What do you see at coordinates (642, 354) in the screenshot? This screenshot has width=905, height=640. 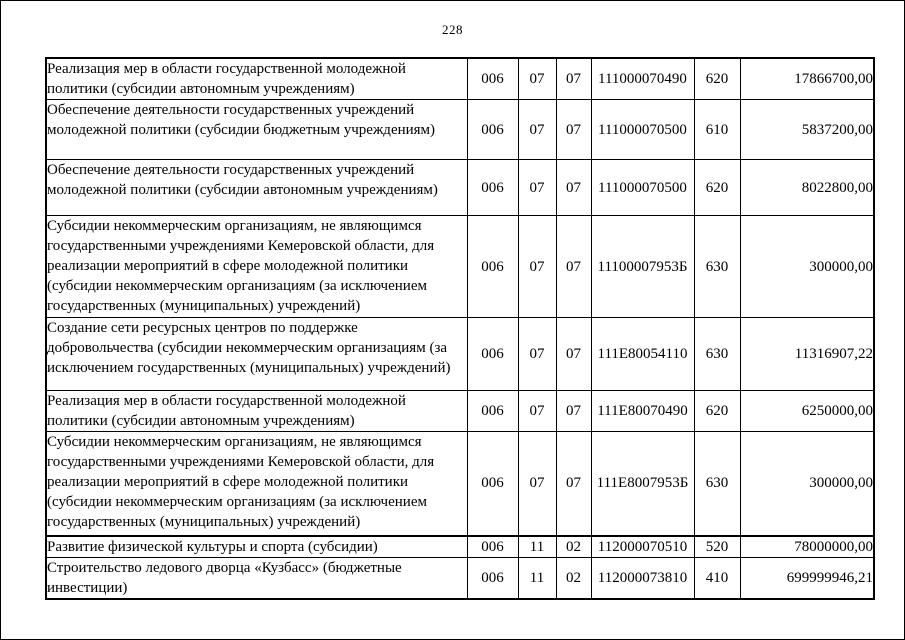 I see `cell-target-article-code: 111E80054110` at bounding box center [642, 354].